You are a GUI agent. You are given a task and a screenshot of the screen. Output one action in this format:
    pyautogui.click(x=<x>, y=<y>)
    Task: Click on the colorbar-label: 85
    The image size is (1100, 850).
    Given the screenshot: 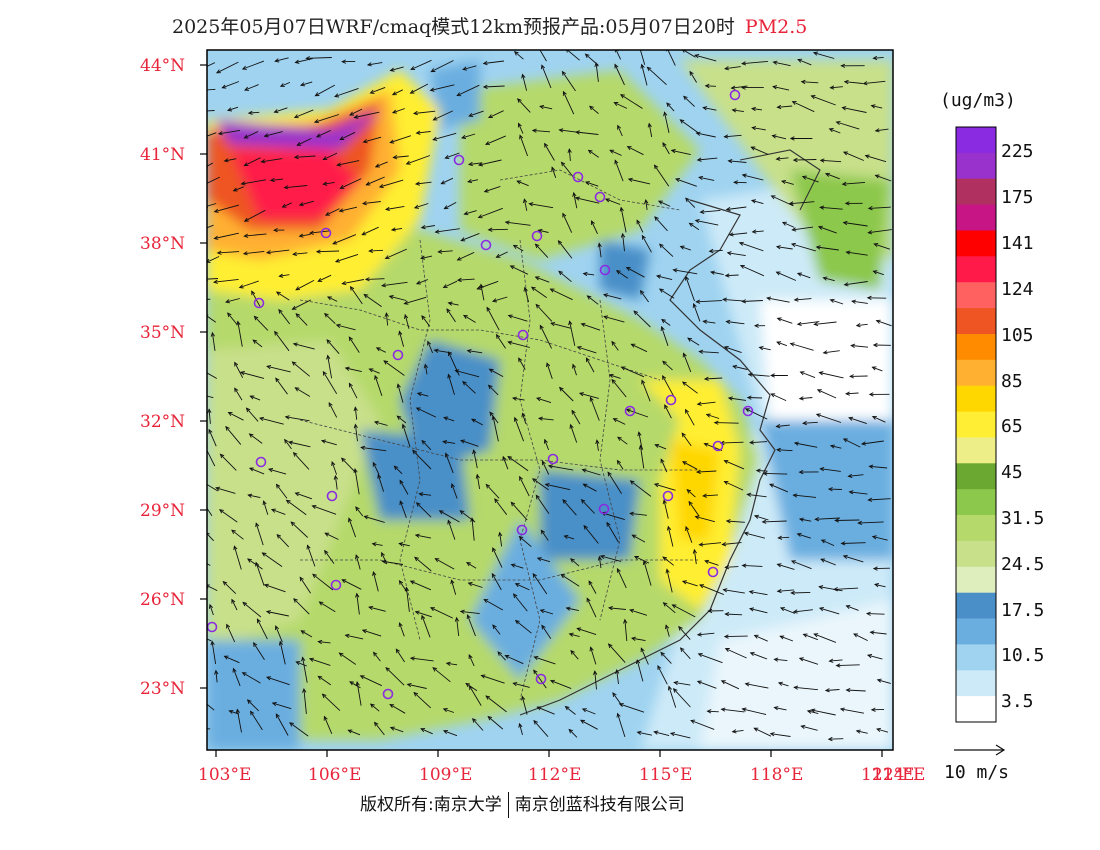 What is the action you would take?
    pyautogui.click(x=1012, y=381)
    